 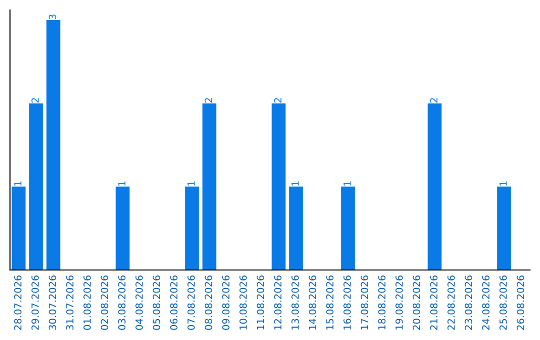 What do you see at coordinates (104, 302) in the screenshot?
I see `x-tick-label: 02.08.2026` at bounding box center [104, 302].